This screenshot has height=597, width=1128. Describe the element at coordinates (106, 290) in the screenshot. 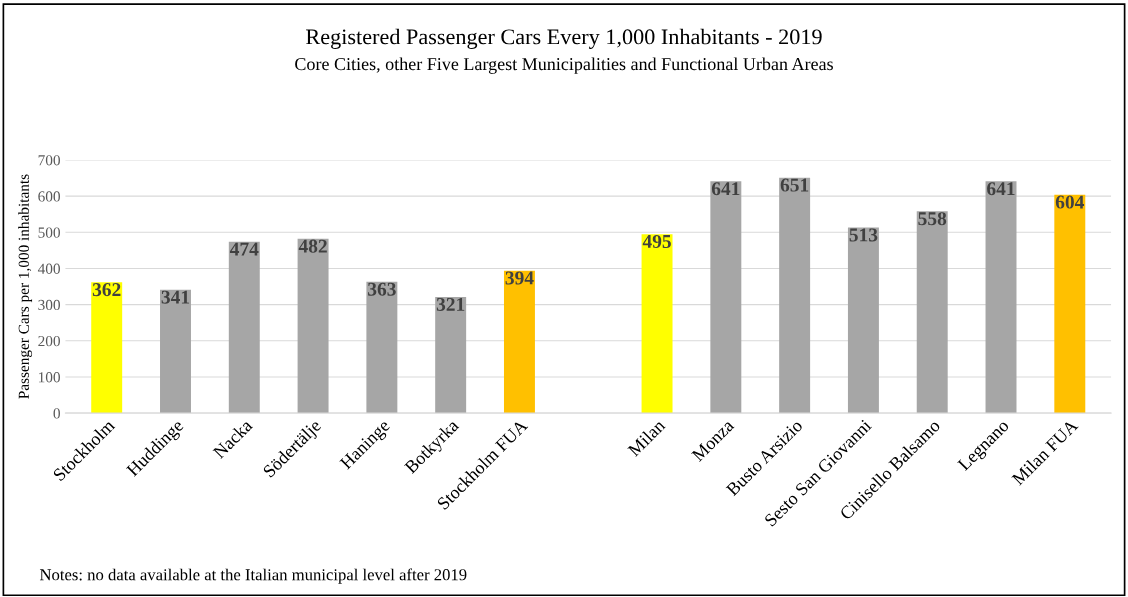

I see `data-label: 362` at that location.